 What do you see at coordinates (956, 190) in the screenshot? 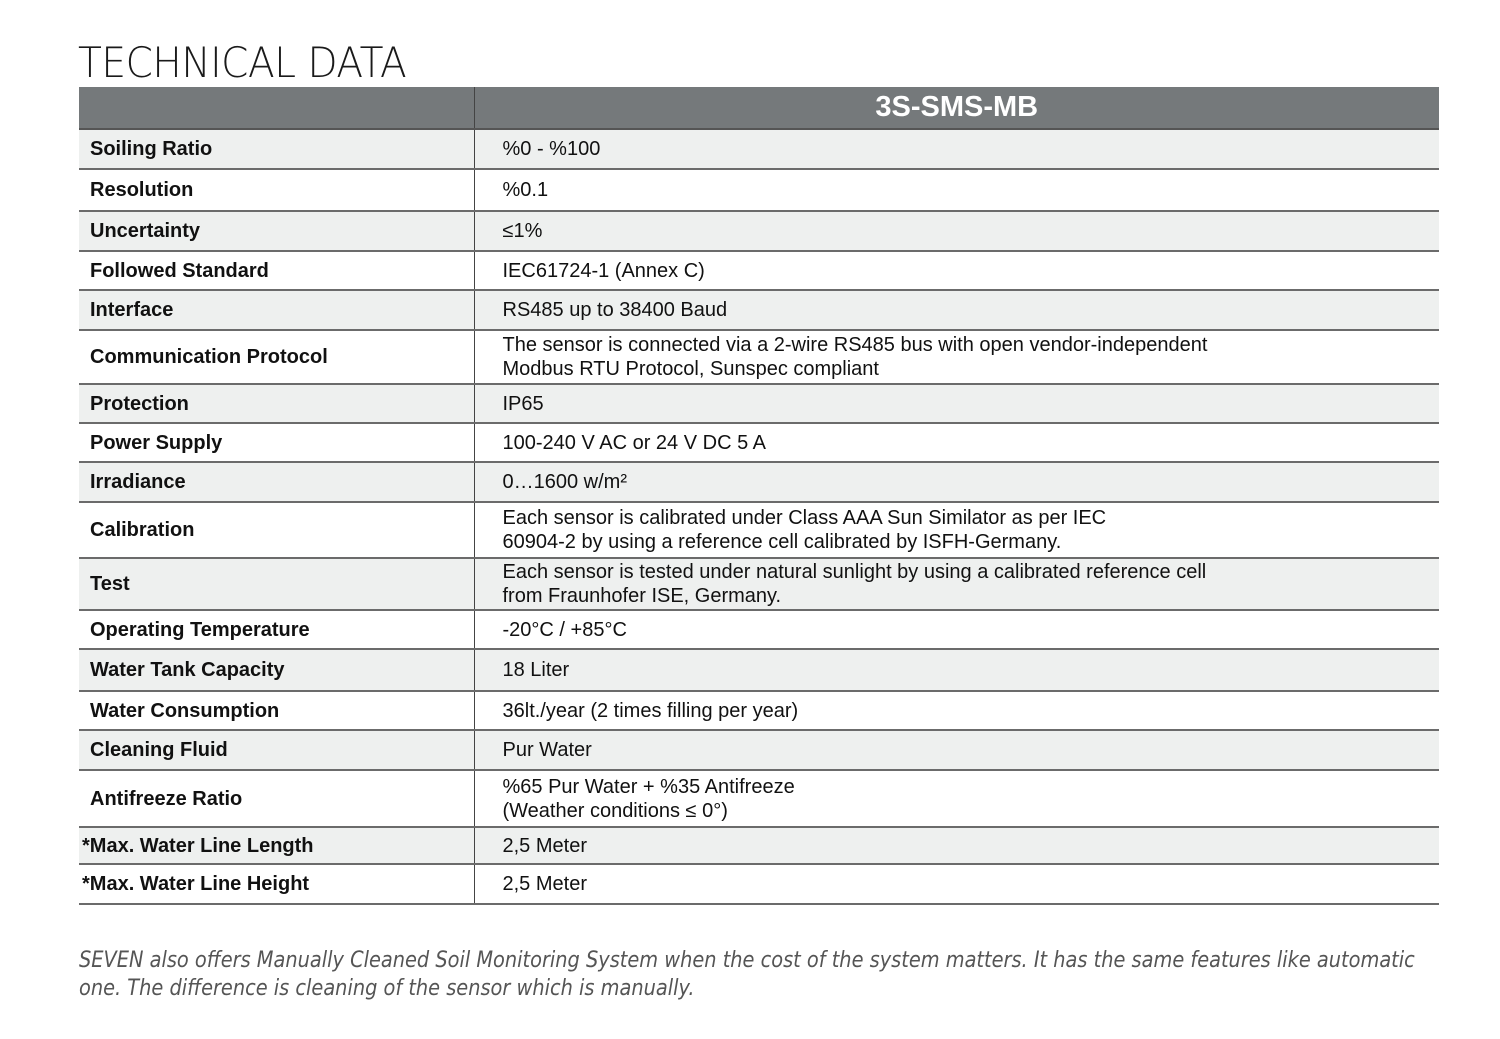
I see `row-value: %0.1` at bounding box center [956, 190].